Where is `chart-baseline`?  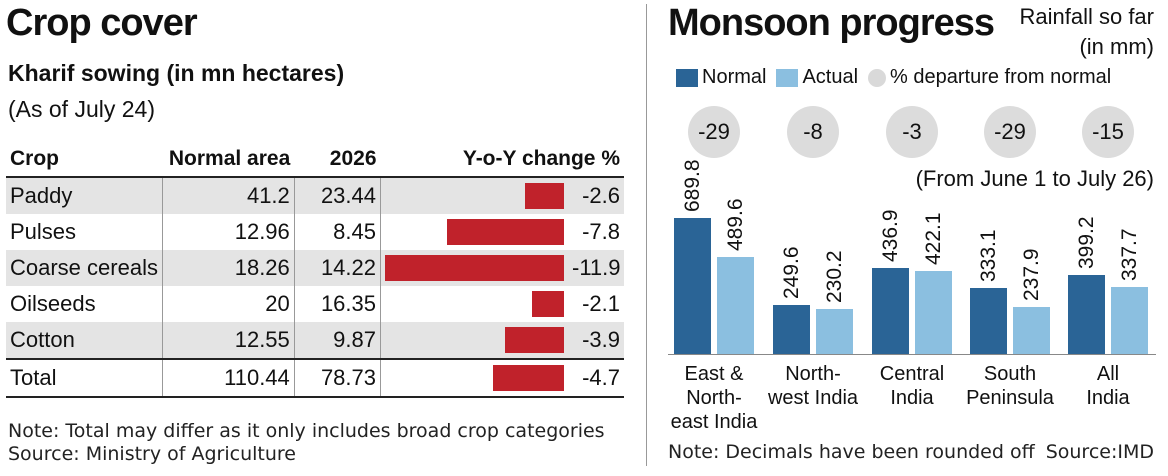 chart-baseline is located at coordinates (912, 354).